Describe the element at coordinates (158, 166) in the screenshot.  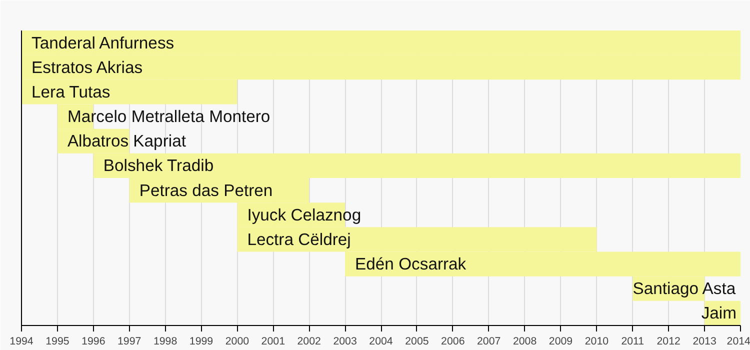
I see `y-tick-label: Bolshek Tradib` at that location.